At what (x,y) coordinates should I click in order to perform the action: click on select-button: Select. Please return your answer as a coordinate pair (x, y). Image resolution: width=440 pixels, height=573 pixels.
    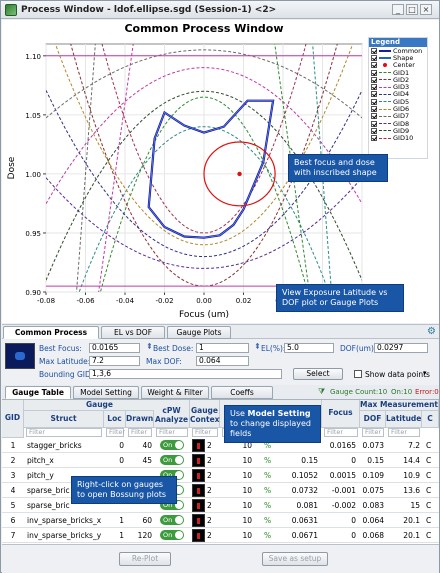
    Looking at the image, I should click on (318, 374).